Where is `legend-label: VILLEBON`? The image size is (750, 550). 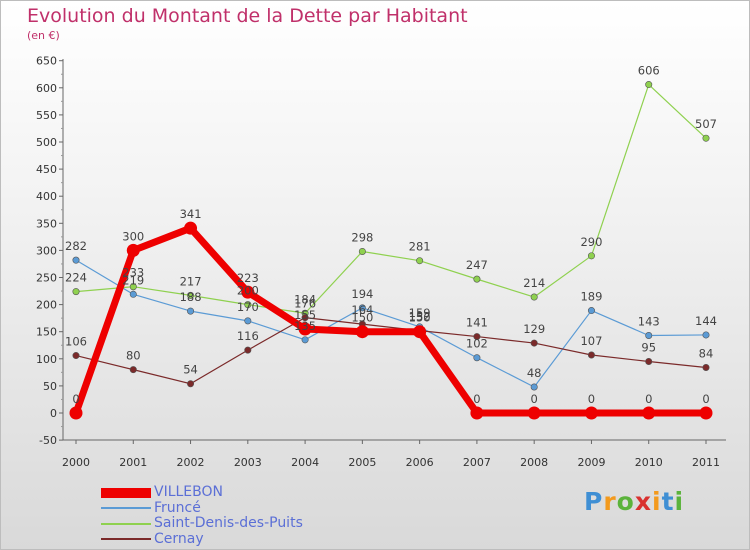
legend-label: VILLEBON is located at coordinates (189, 492).